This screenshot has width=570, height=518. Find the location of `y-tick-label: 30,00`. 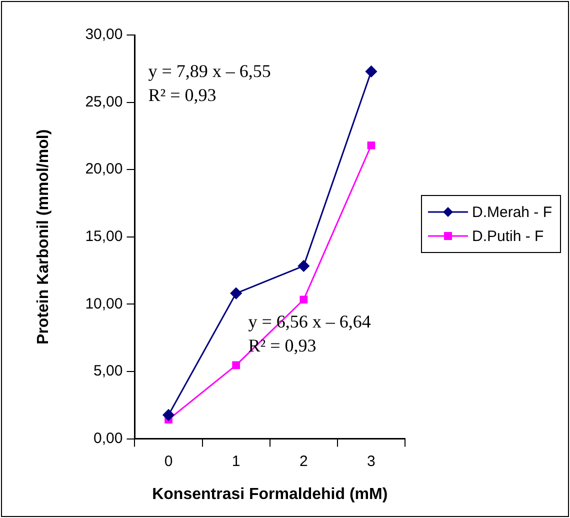

y-tick-label: 30,00 is located at coordinates (104, 35).